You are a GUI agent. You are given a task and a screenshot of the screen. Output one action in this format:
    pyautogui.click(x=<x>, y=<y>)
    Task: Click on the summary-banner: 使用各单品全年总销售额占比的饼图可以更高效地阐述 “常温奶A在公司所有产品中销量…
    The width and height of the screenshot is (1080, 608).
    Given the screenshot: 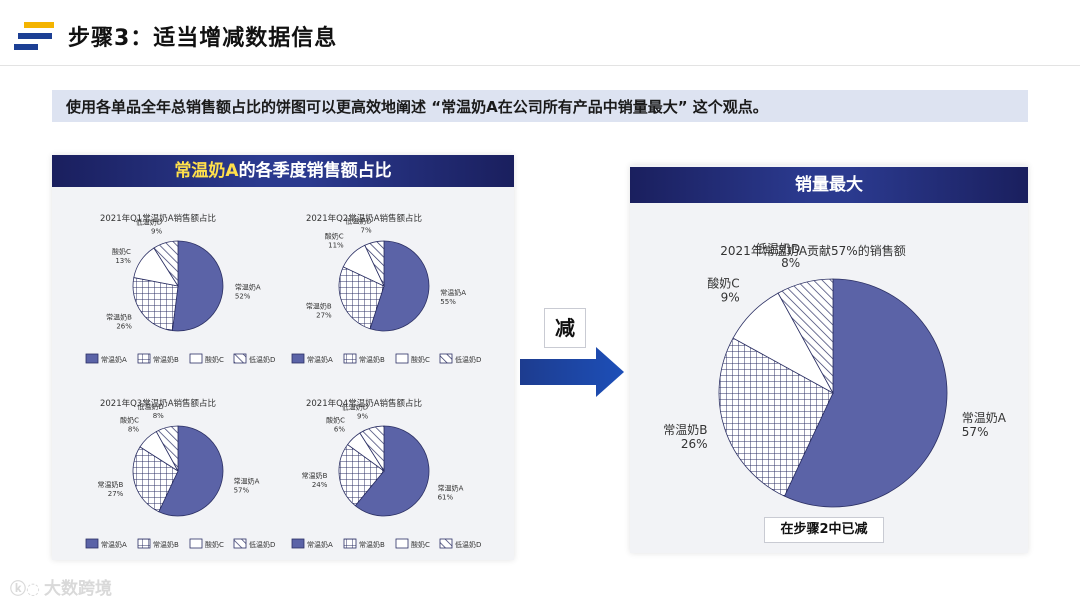 What is the action you would take?
    pyautogui.click(x=540, y=106)
    